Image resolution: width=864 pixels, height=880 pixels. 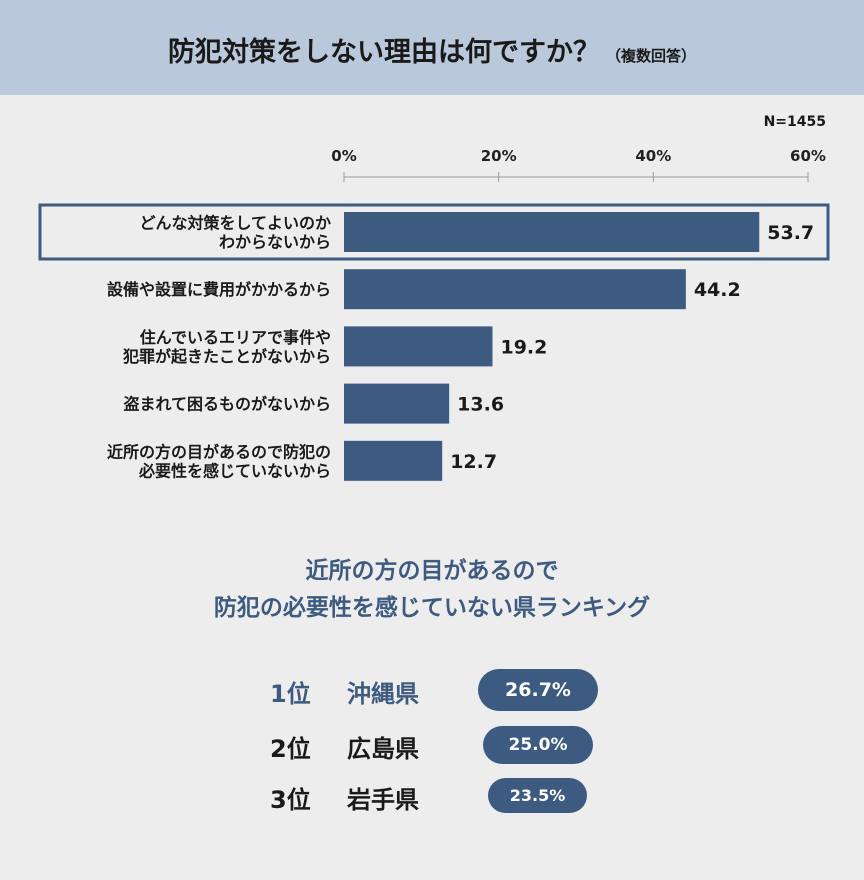 What do you see at coordinates (538, 745) in the screenshot?
I see `ranking-value-pill: 25.0%` at bounding box center [538, 745].